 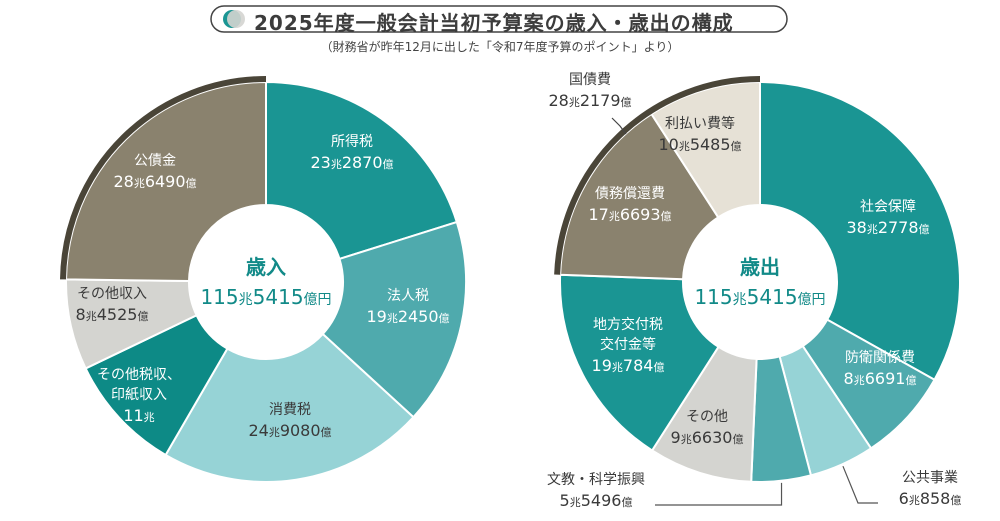 I want to click on revenue-consumption-tax-value-text: 24兆9080億, so click(x=289, y=430).